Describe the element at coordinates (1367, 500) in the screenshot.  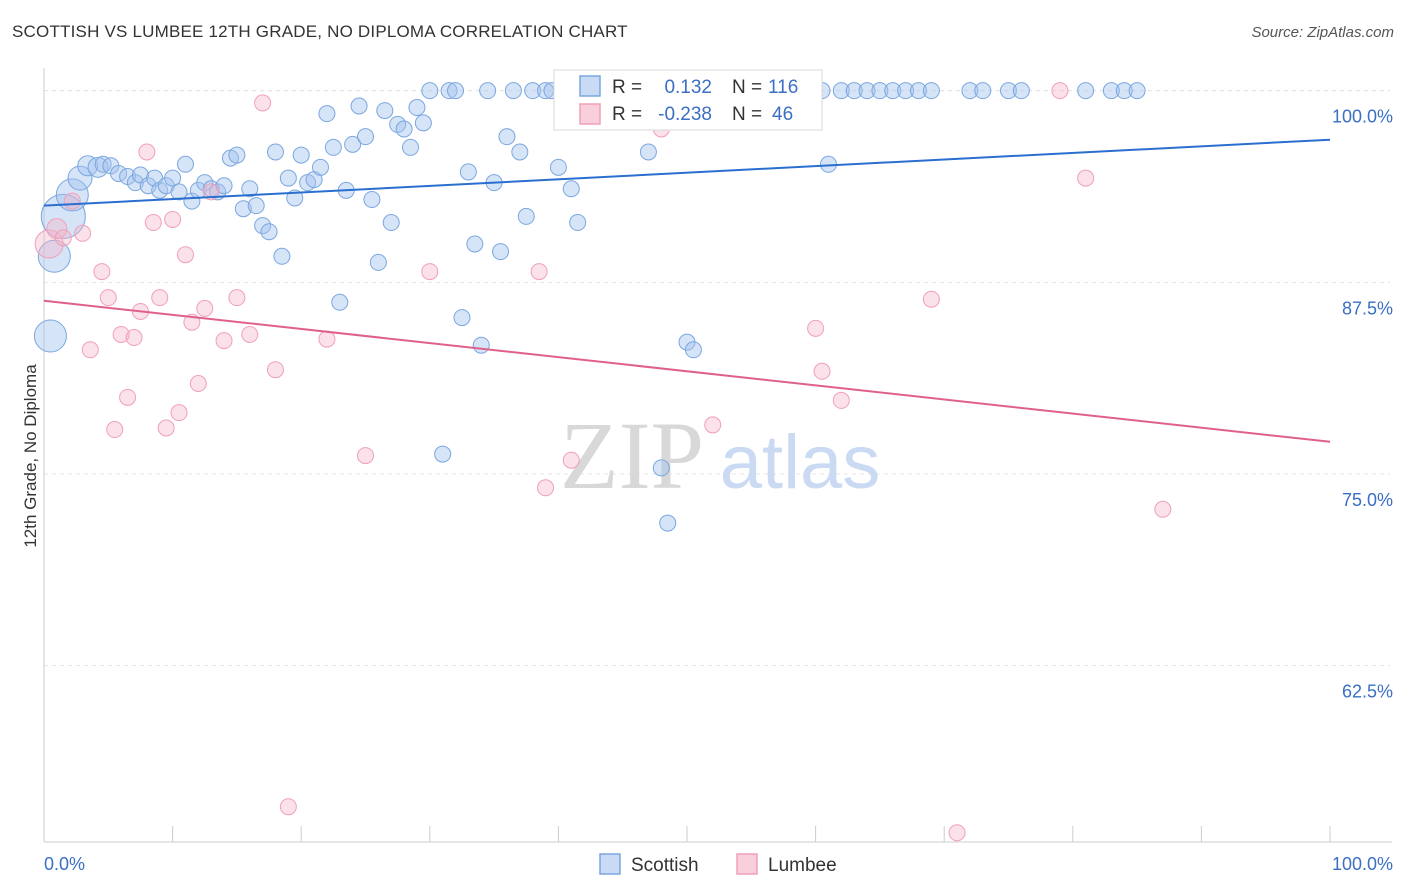
I see `y-tick-label: 75.0%` at that location.